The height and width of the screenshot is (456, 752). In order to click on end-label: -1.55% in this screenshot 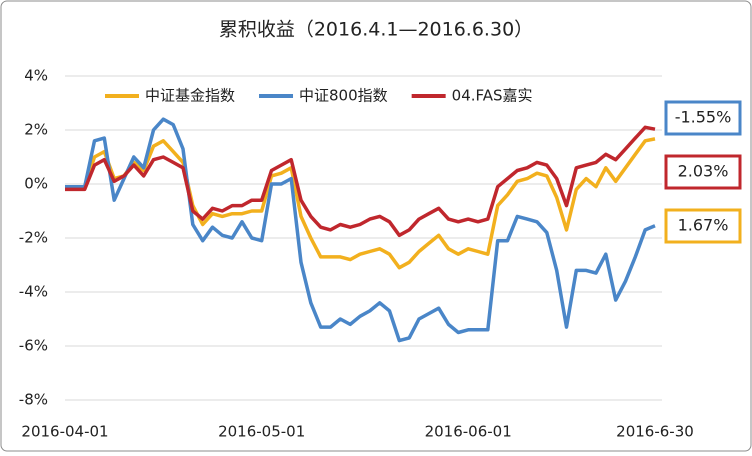, I will do `click(703, 117)`.